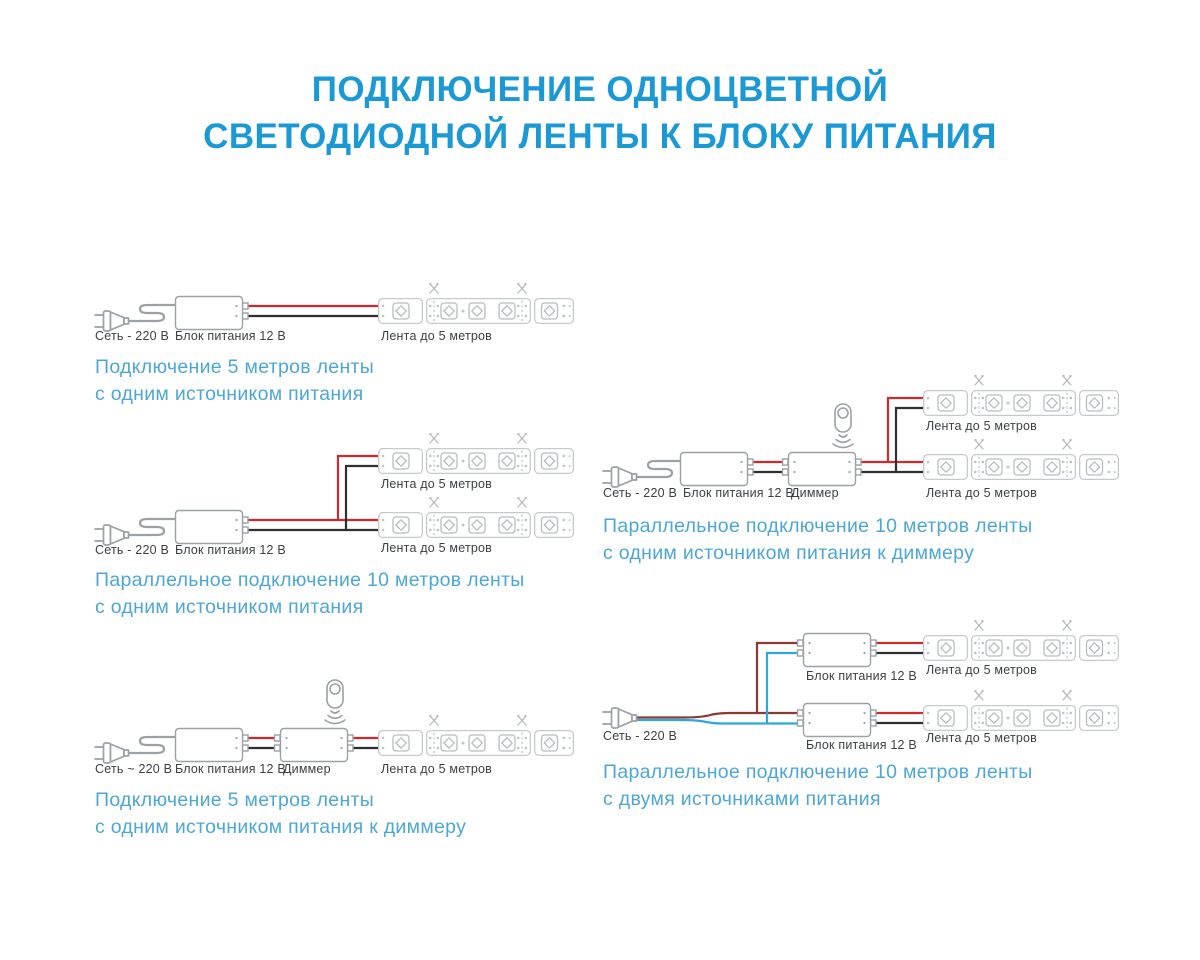  What do you see at coordinates (1021, 395) in the screenshot?
I see `diagram4-led-strip-top` at bounding box center [1021, 395].